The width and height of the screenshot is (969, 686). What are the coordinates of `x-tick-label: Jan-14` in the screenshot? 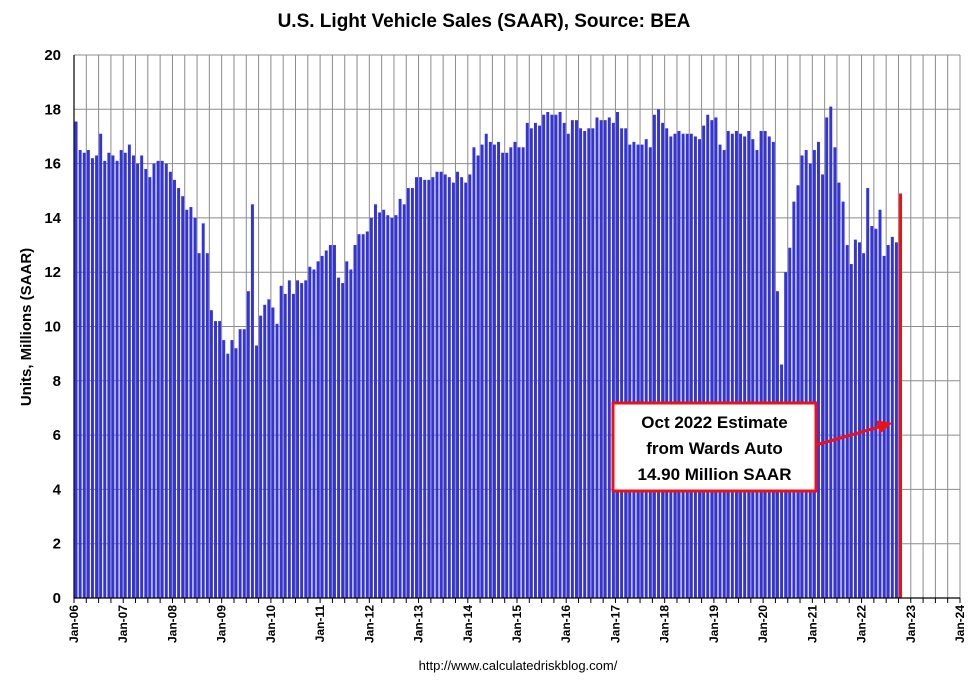 It's located at (468, 624).